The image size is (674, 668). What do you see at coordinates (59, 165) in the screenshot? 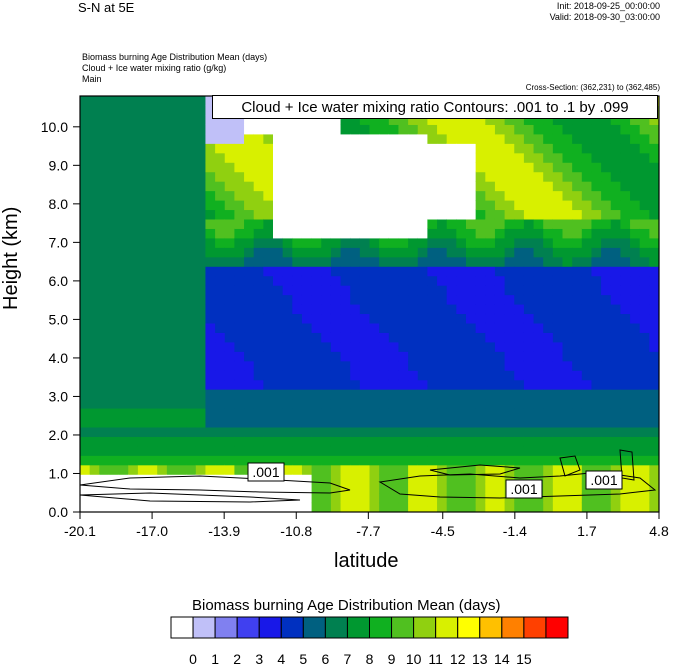
I see `y-tick-label: 9.0` at bounding box center [59, 165].